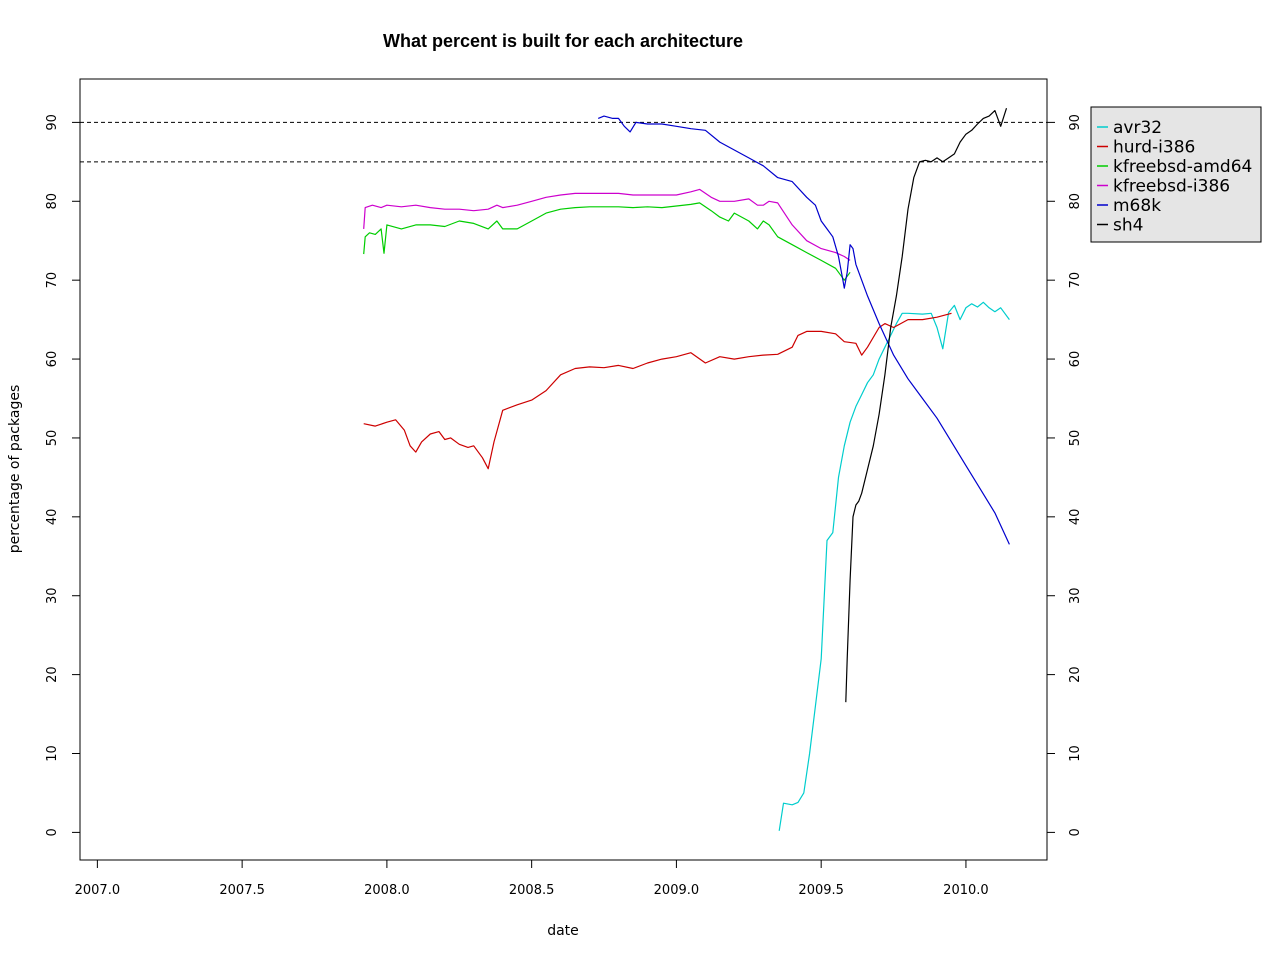 Image resolution: width=1280 pixels, height=960 pixels. What do you see at coordinates (1075, 122) in the screenshot?
I see `y-right-tick-label: 90` at bounding box center [1075, 122].